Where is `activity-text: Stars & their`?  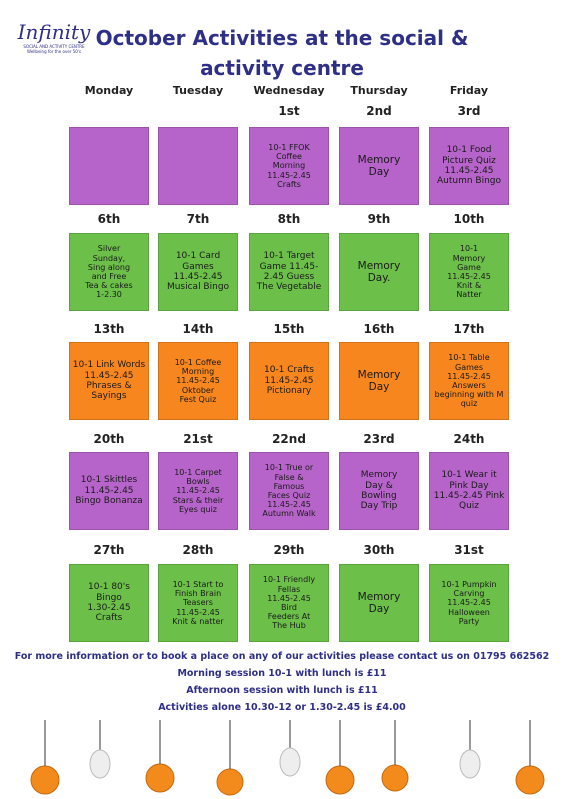 activity-text: Stars & their is located at coordinates (198, 500).